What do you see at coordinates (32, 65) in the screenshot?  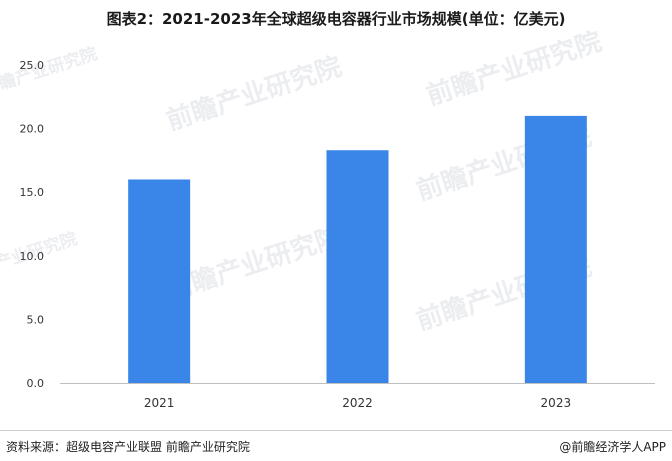 I see `y-tick-label: 25.0` at bounding box center [32, 65].